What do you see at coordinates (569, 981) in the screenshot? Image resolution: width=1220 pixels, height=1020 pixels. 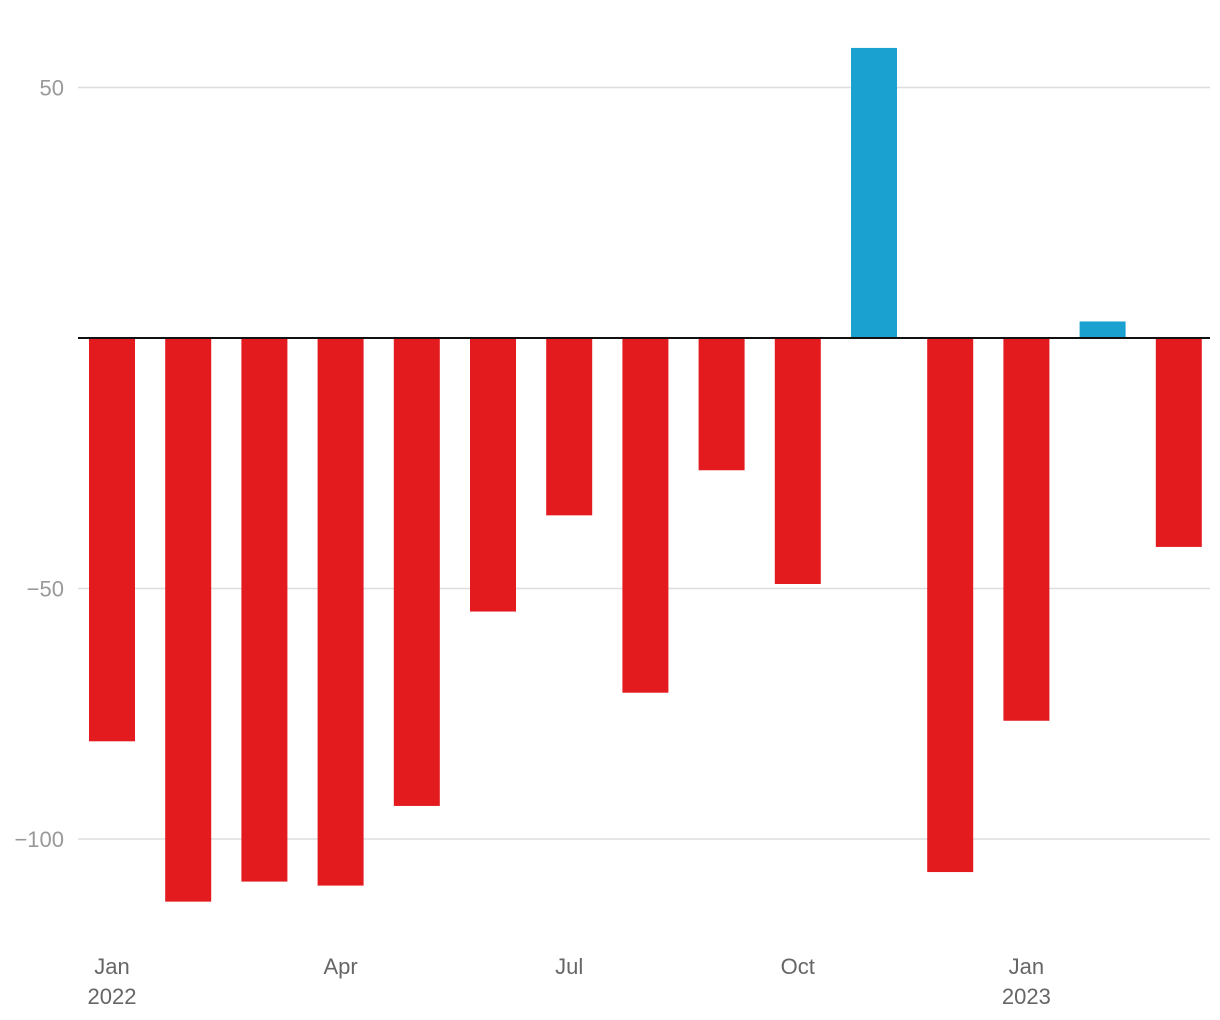 I see `x-axis-ticks: Jan 2022 Apr Jul Oct Jan 2023` at bounding box center [569, 981].